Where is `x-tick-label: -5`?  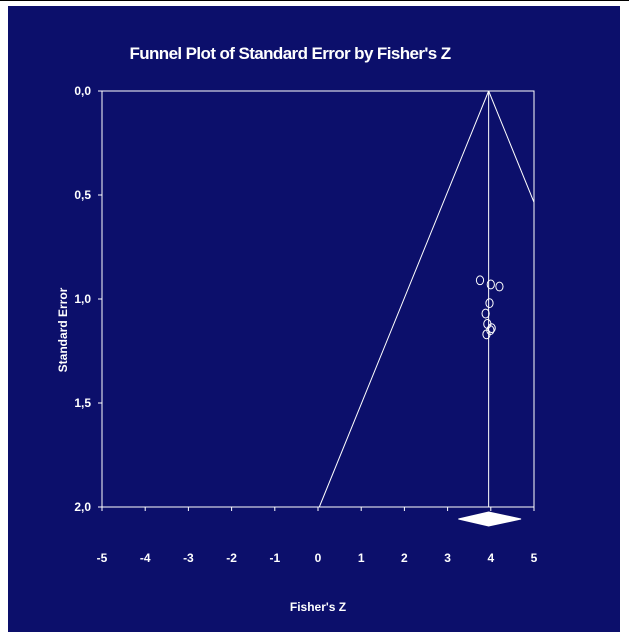 x-tick-label: -5 is located at coordinates (102, 558).